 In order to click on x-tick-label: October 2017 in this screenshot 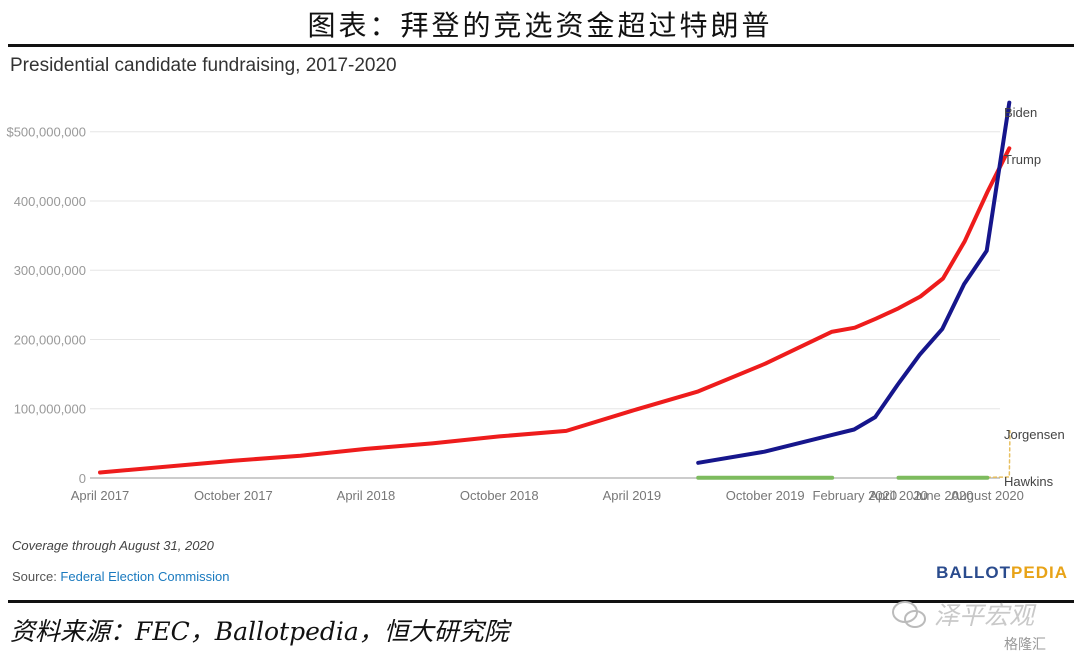, I will do `click(233, 495)`.